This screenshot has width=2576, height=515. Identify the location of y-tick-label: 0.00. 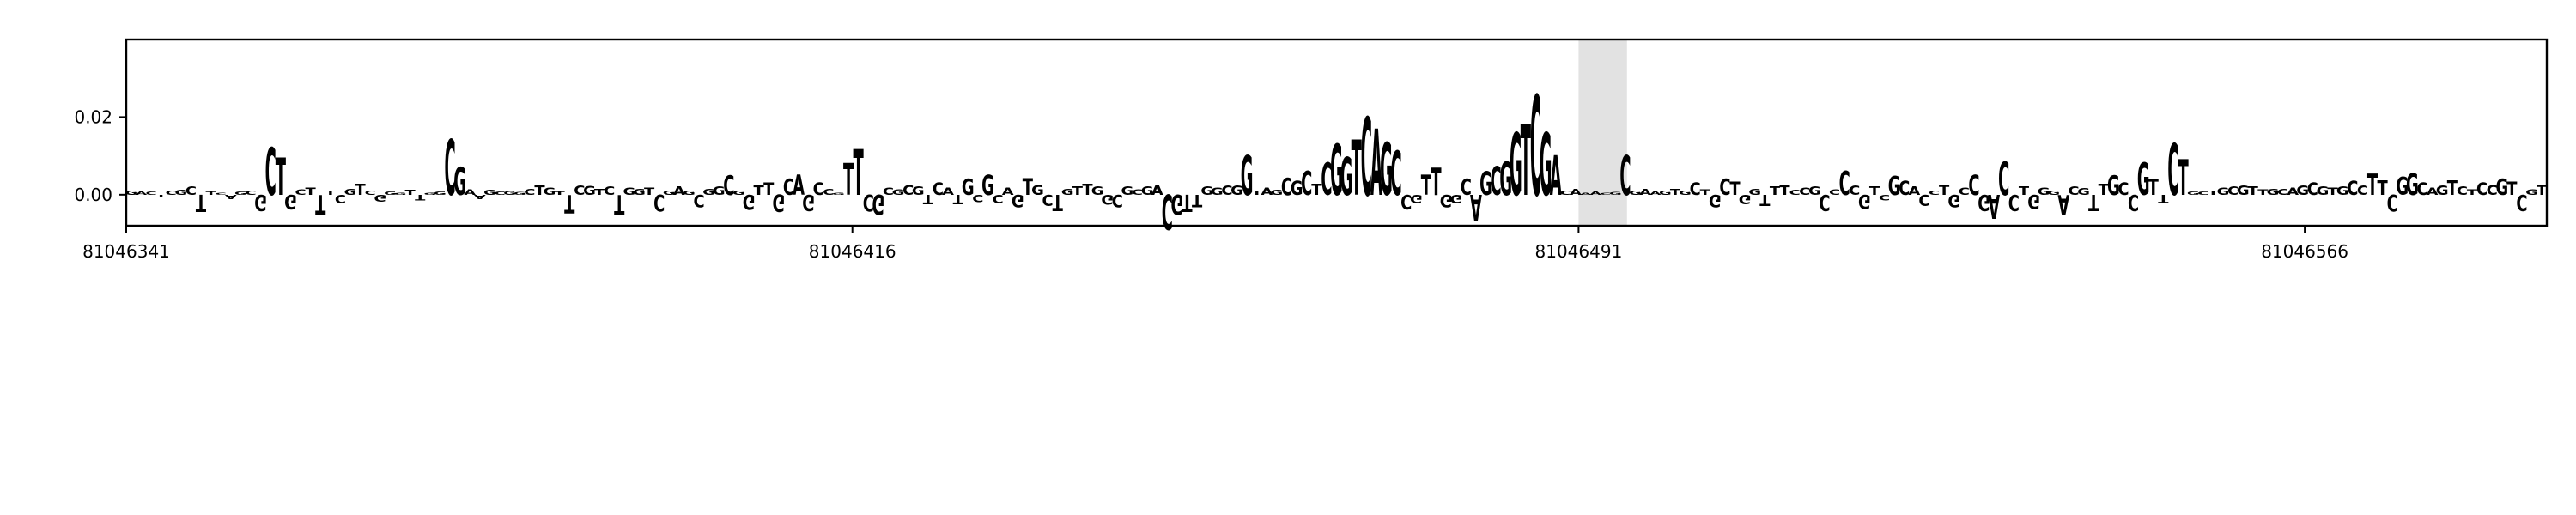
(93, 195).